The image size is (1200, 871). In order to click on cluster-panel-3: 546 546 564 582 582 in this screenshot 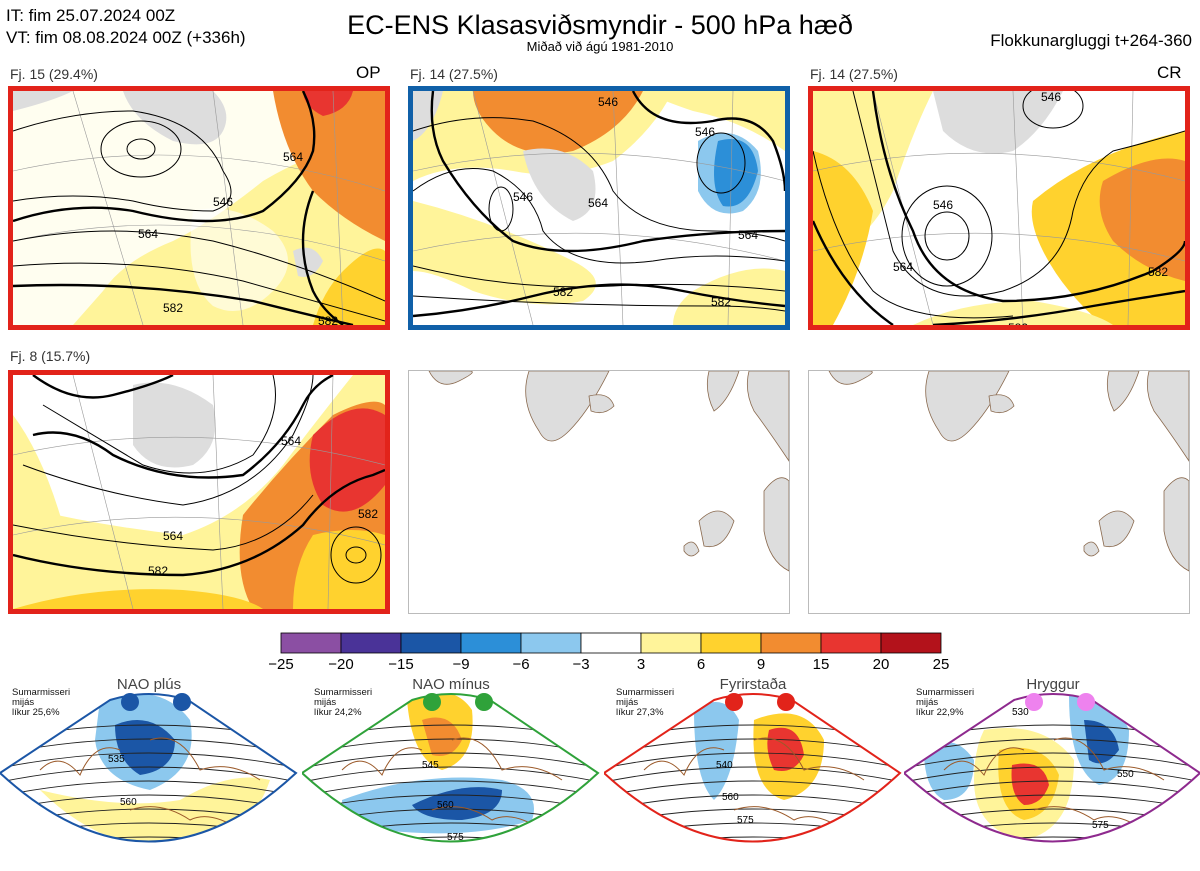, I will do `click(999, 208)`.